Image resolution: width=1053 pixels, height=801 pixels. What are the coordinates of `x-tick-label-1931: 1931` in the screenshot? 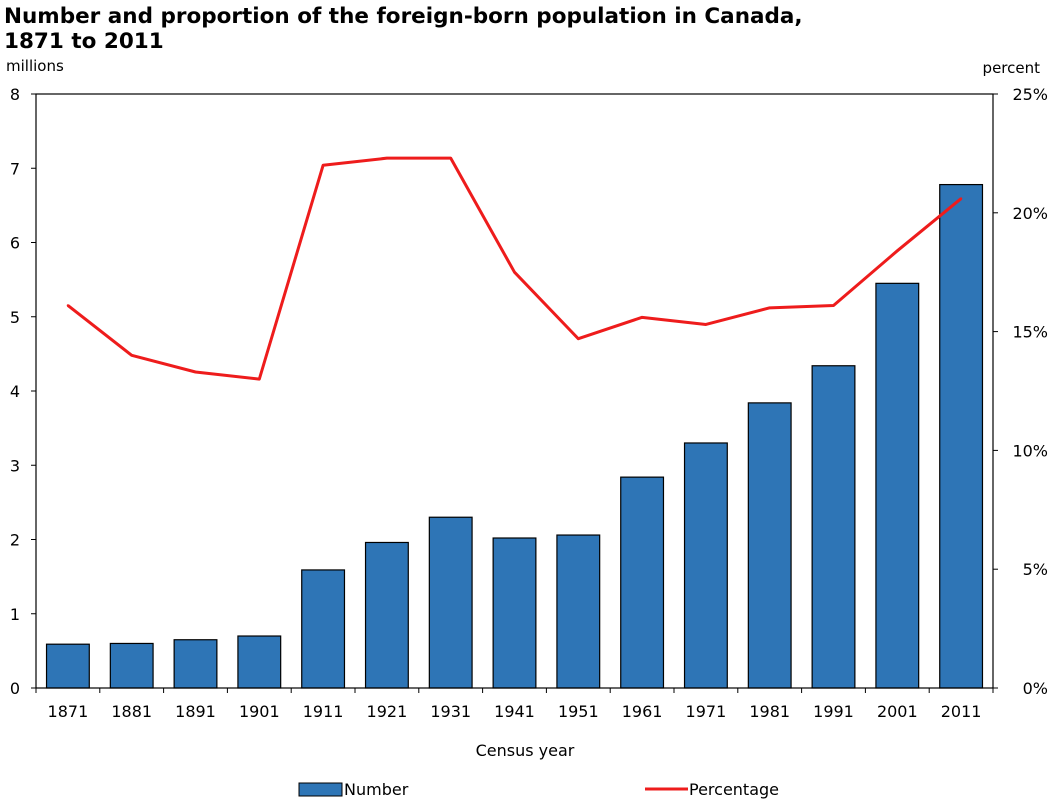 It's located at (450, 711).